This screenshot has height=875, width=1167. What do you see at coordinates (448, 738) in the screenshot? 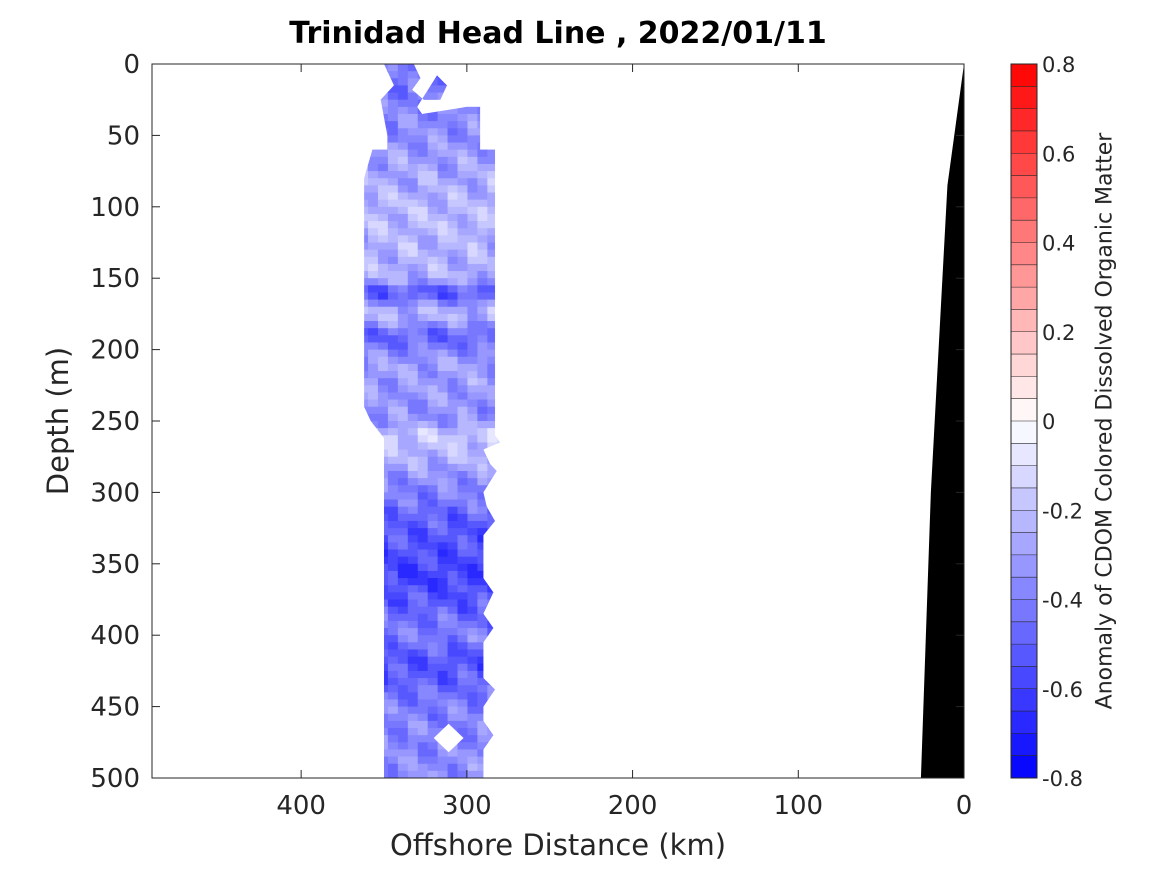
I see `data-gap` at bounding box center [448, 738].